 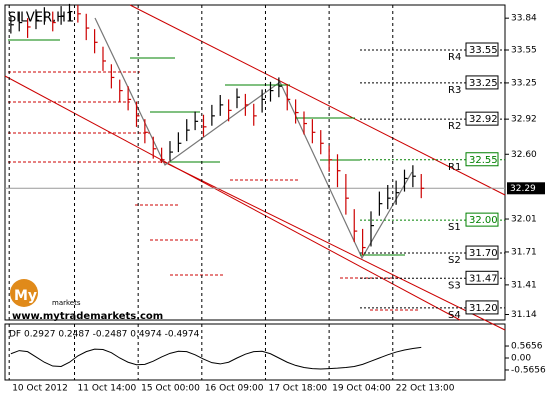 What do you see at coordinates (87, 316) in the screenshot?
I see `logo-url: www.mytrademarkets.com` at bounding box center [87, 316].